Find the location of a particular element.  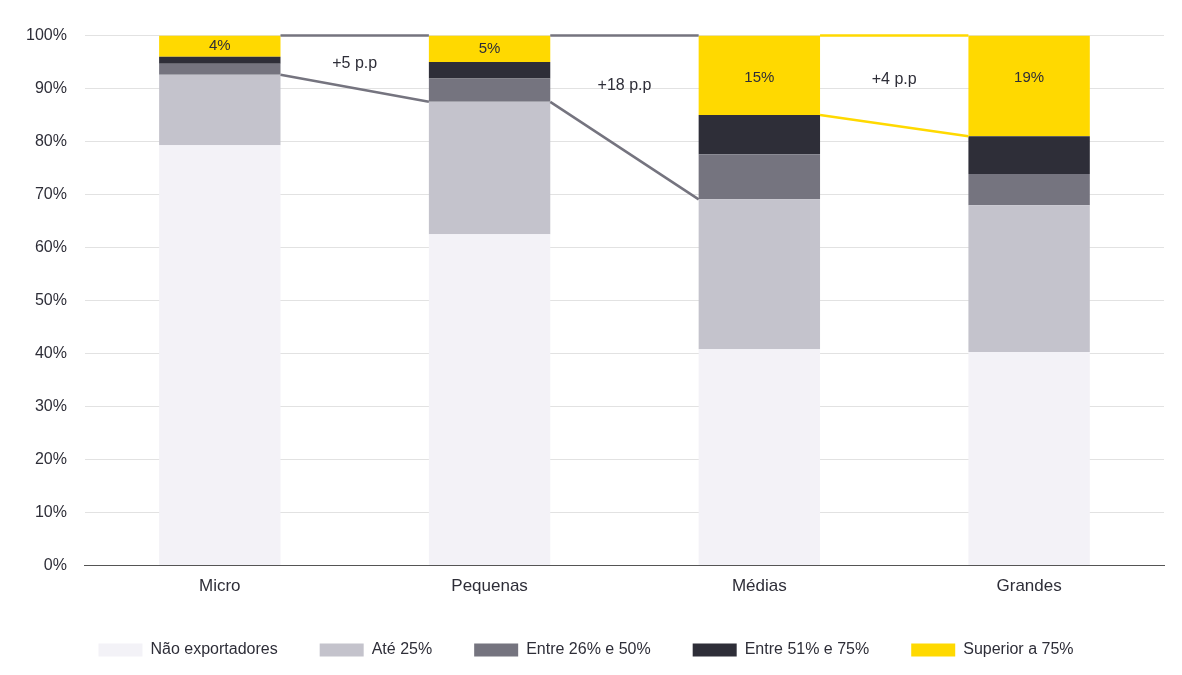

y-tick-label: 40% is located at coordinates (50, 353).